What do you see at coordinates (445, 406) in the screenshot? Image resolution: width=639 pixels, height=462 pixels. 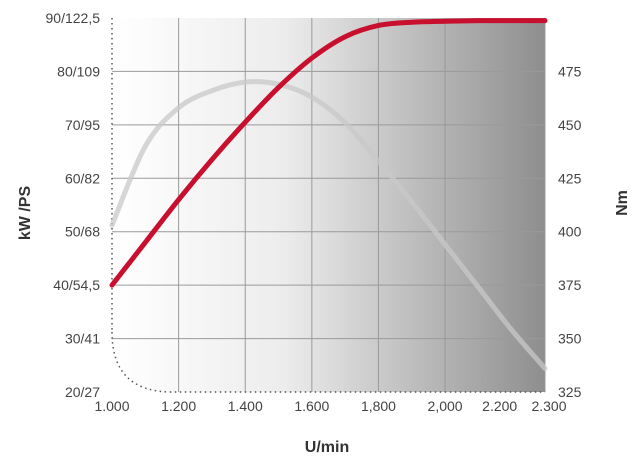 I see `x-tick-label: 2,000` at bounding box center [445, 406].